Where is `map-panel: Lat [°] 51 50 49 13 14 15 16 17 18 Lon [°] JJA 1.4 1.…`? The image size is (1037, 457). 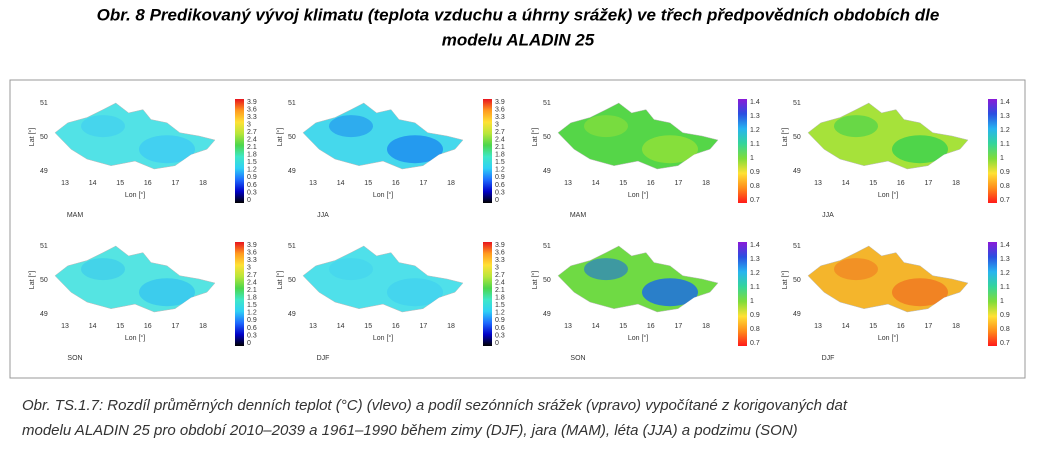 map-panel: Lat [°] 51 50 49 13 14 15 16 17 18 Lon [°] JJA 1.4 1.… is located at coordinates (895, 159).